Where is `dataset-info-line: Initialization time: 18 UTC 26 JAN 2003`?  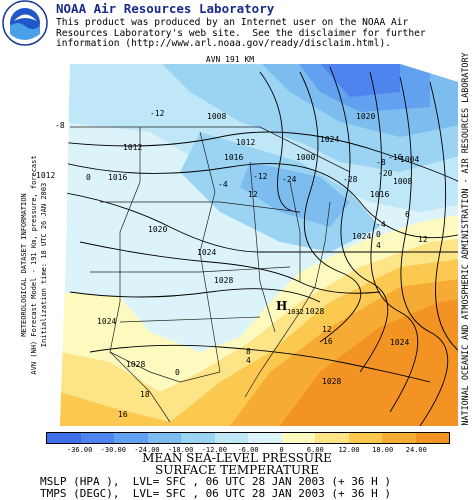
dataset-info-line: Initialization time: 18 UTC 26 JAN 2003 is located at coordinates (44, 265).